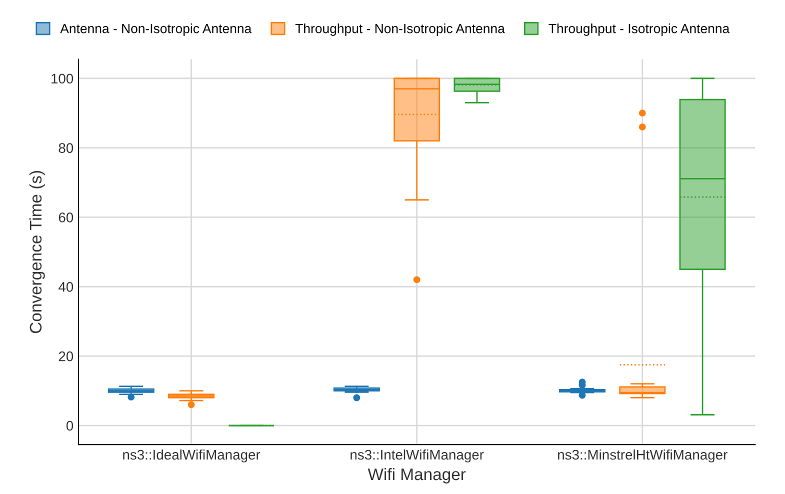 This screenshot has width=785, height=494. What do you see at coordinates (70, 425) in the screenshot?
I see `y-tick-label: 0` at bounding box center [70, 425].